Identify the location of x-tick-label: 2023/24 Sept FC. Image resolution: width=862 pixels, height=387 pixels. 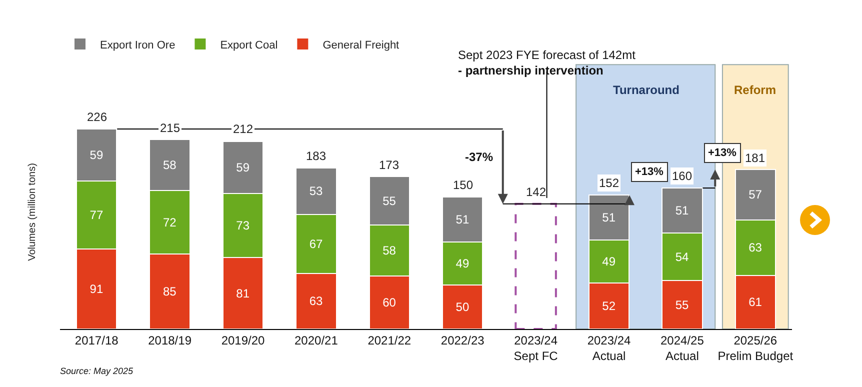
(536, 348).